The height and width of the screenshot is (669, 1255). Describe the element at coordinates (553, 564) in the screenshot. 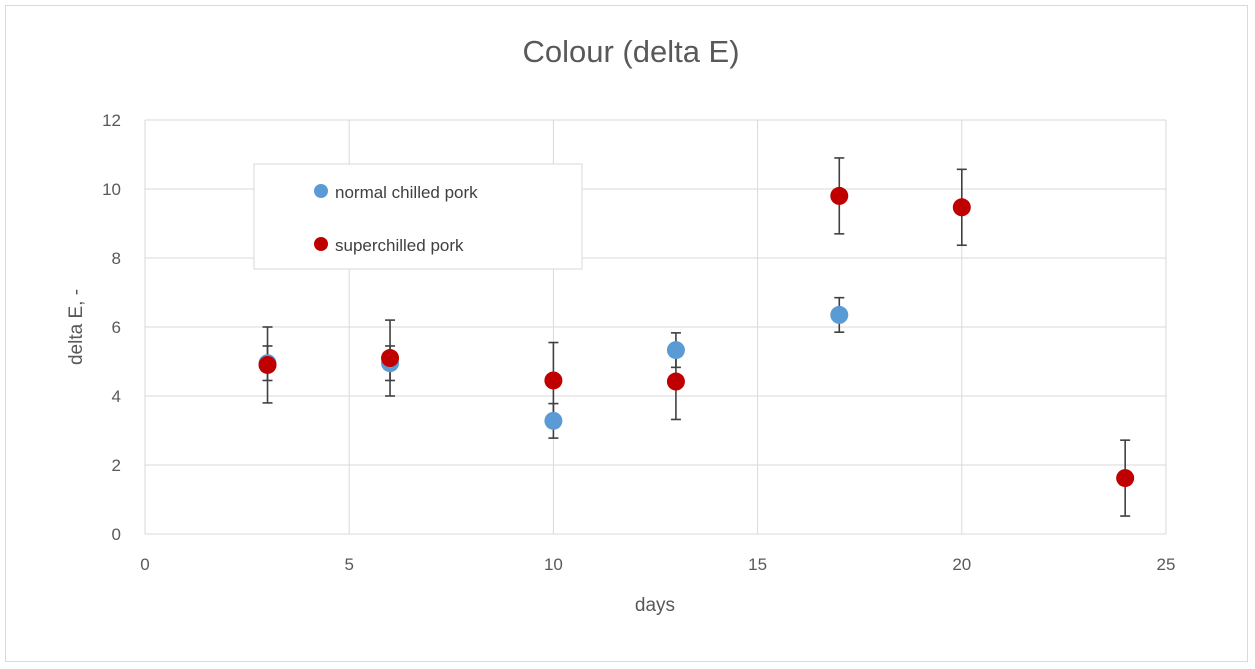

I see `x-tick-label: 10` at that location.